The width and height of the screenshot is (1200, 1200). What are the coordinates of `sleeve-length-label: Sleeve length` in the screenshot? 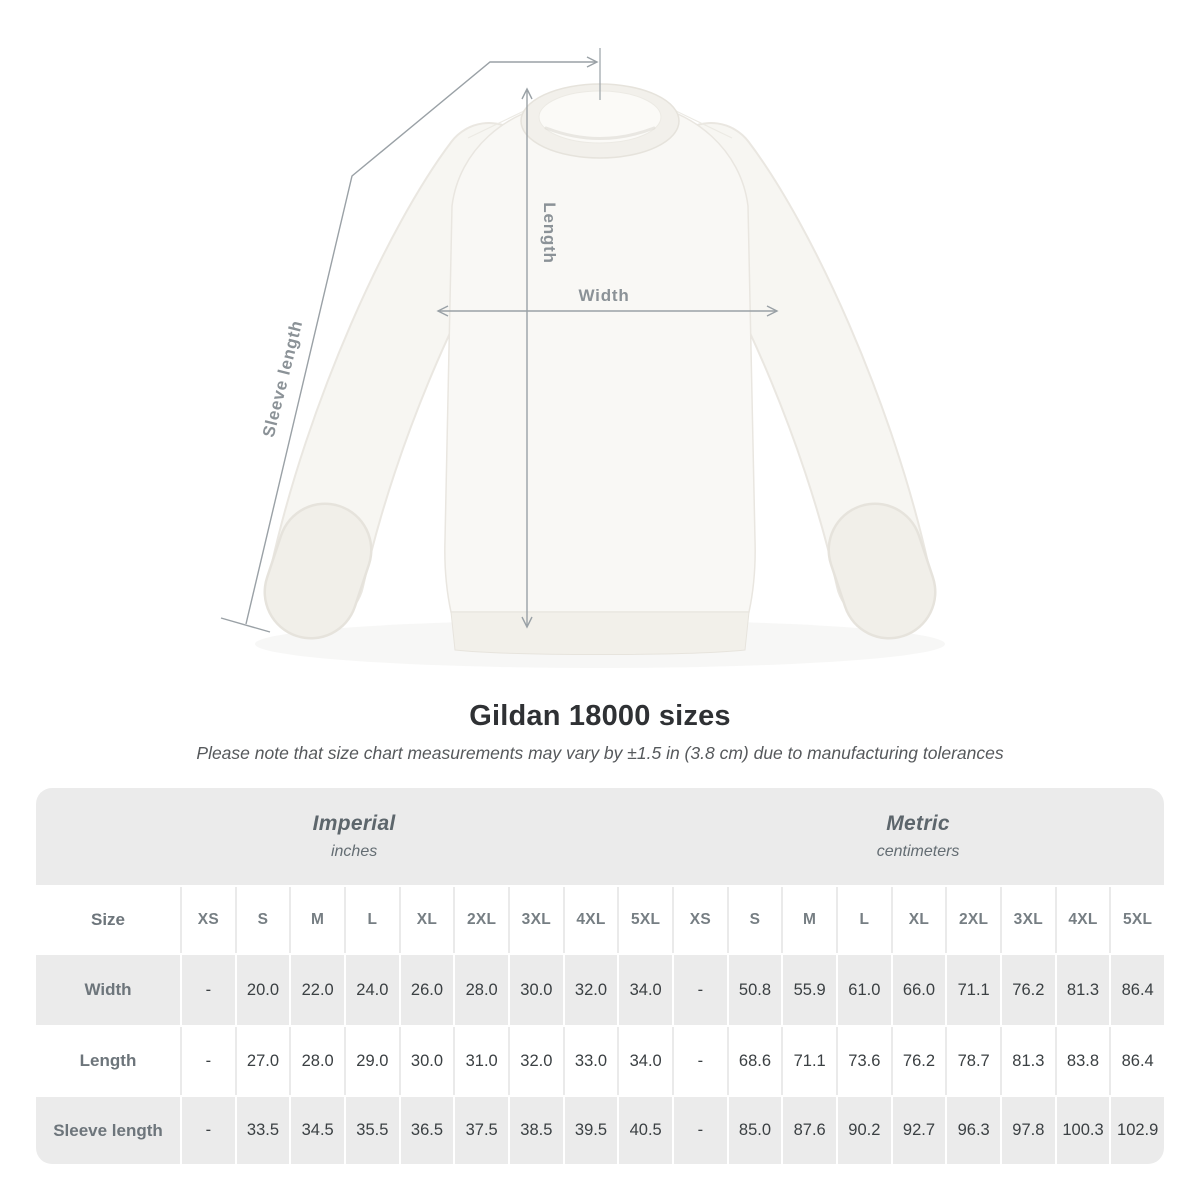 It's located at (282, 378).